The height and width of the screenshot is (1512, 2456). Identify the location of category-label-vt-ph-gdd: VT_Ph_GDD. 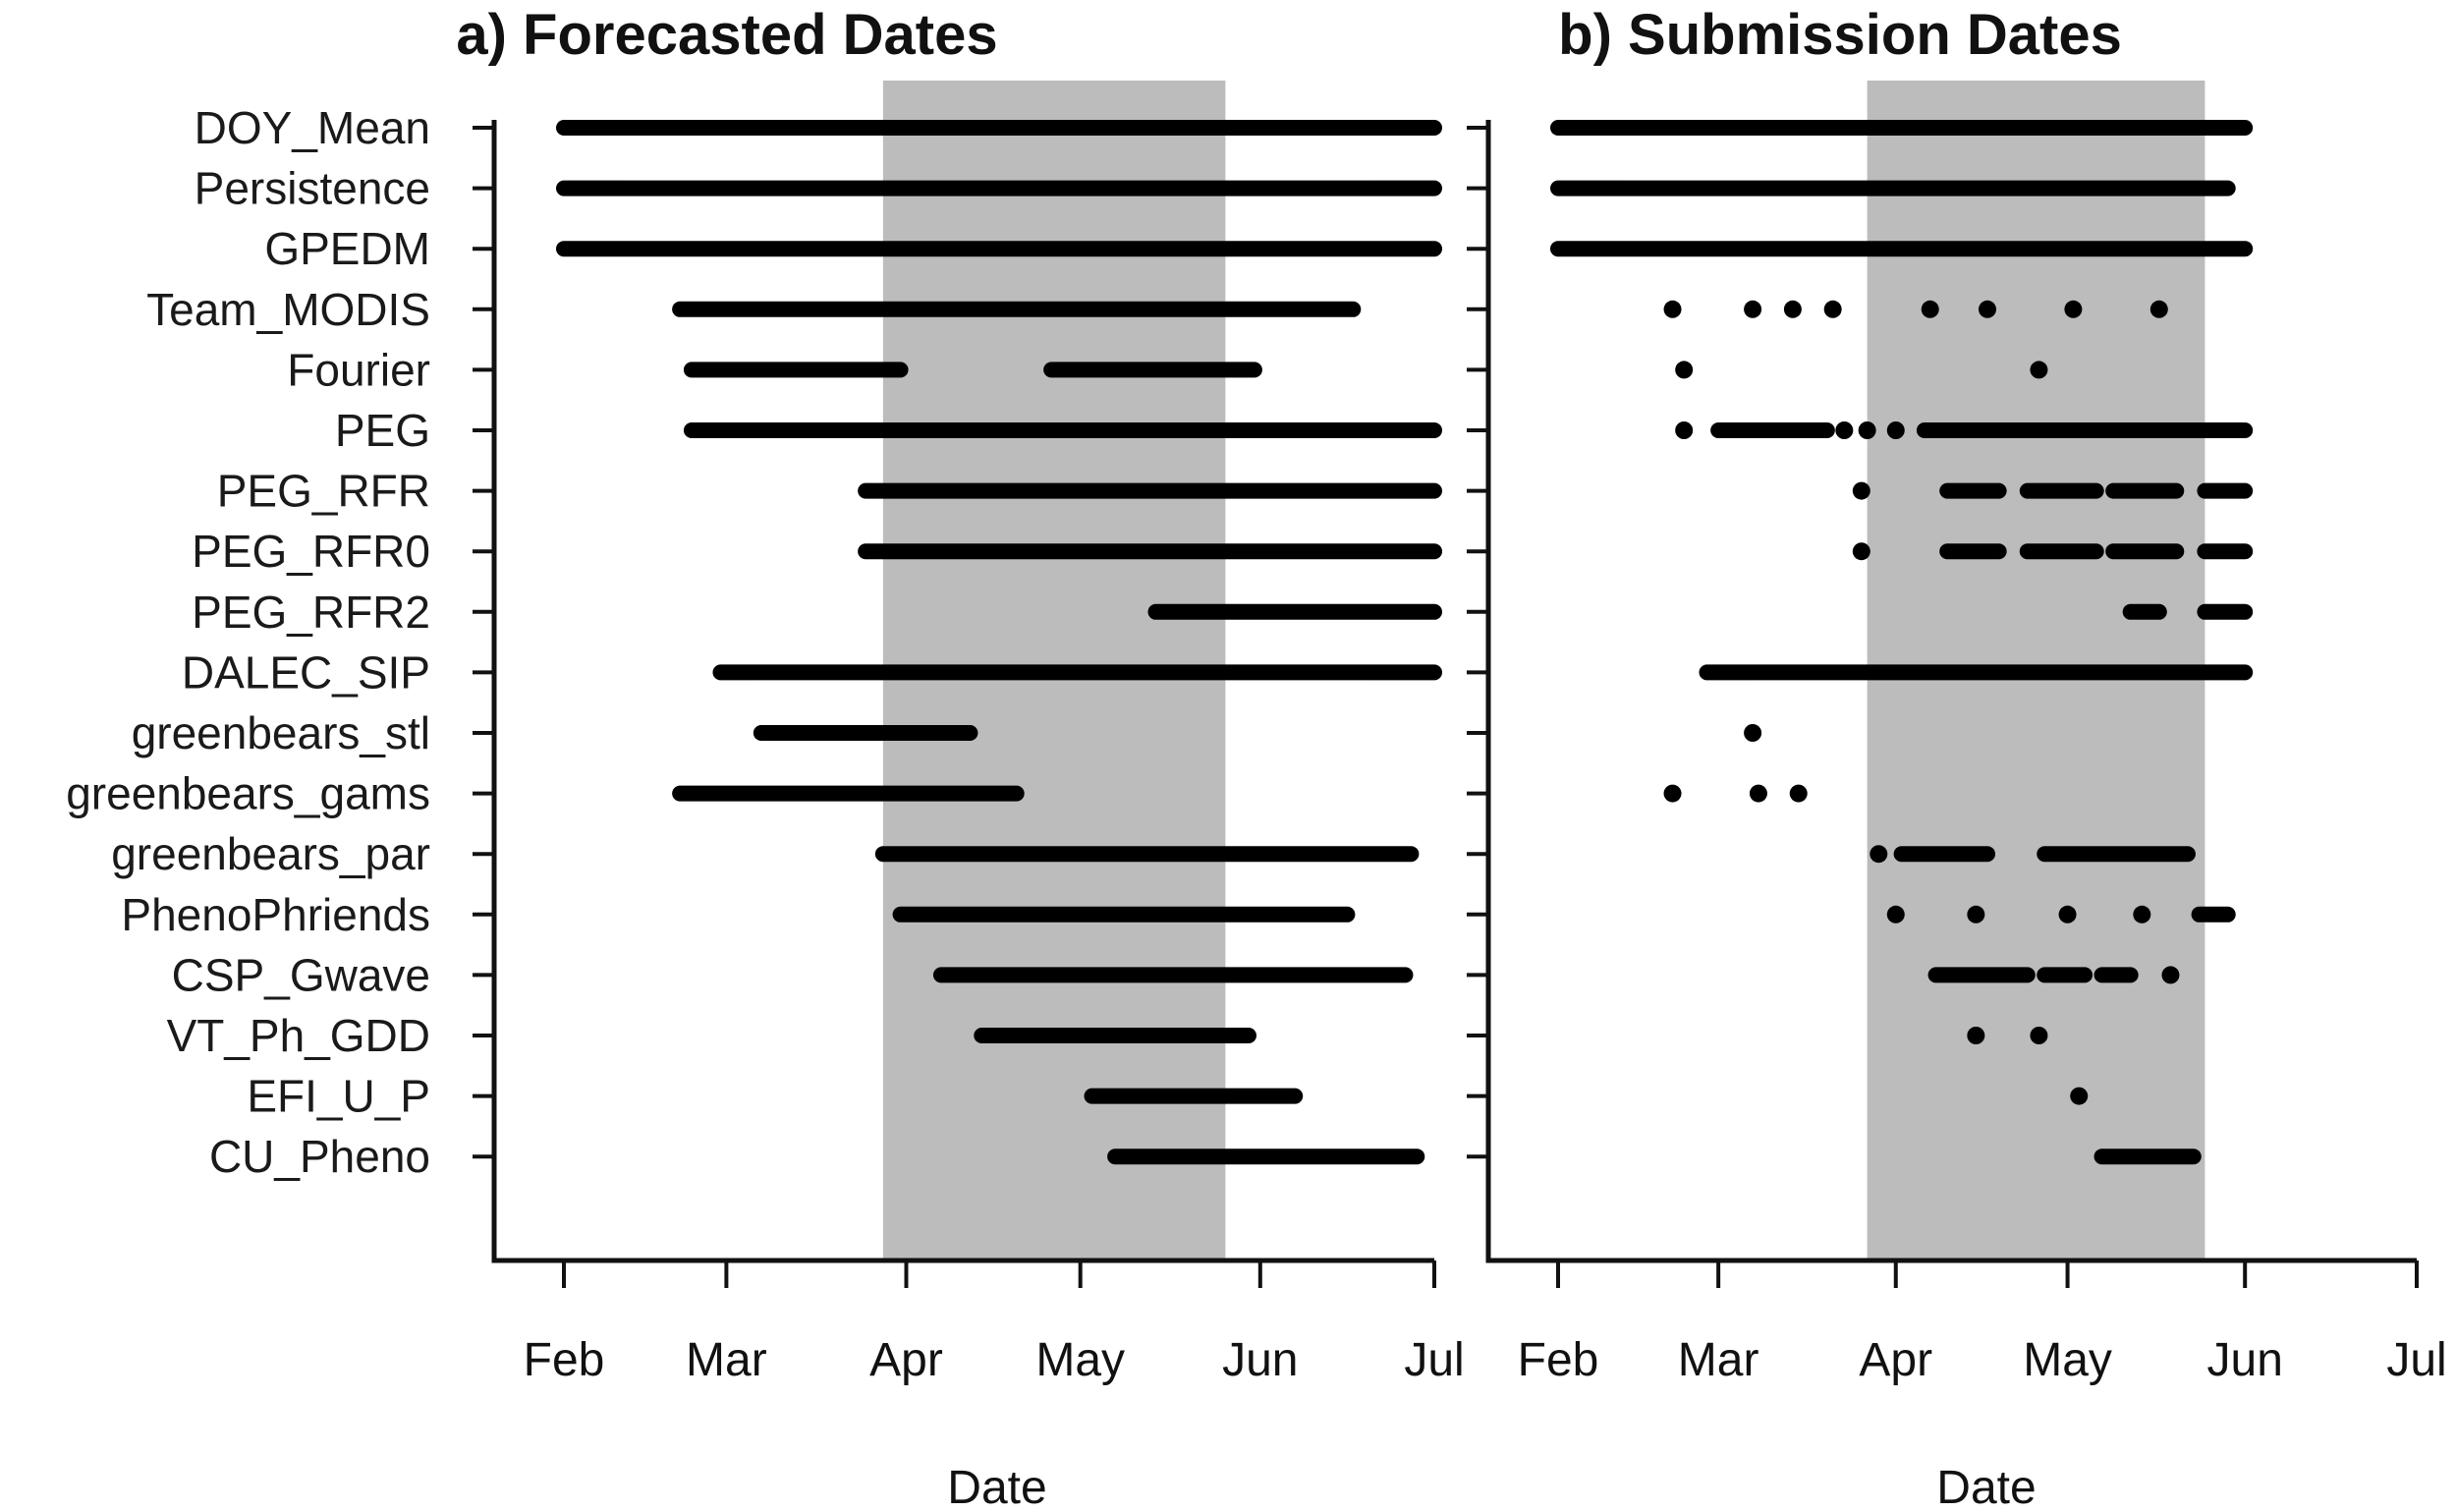
(298, 1035).